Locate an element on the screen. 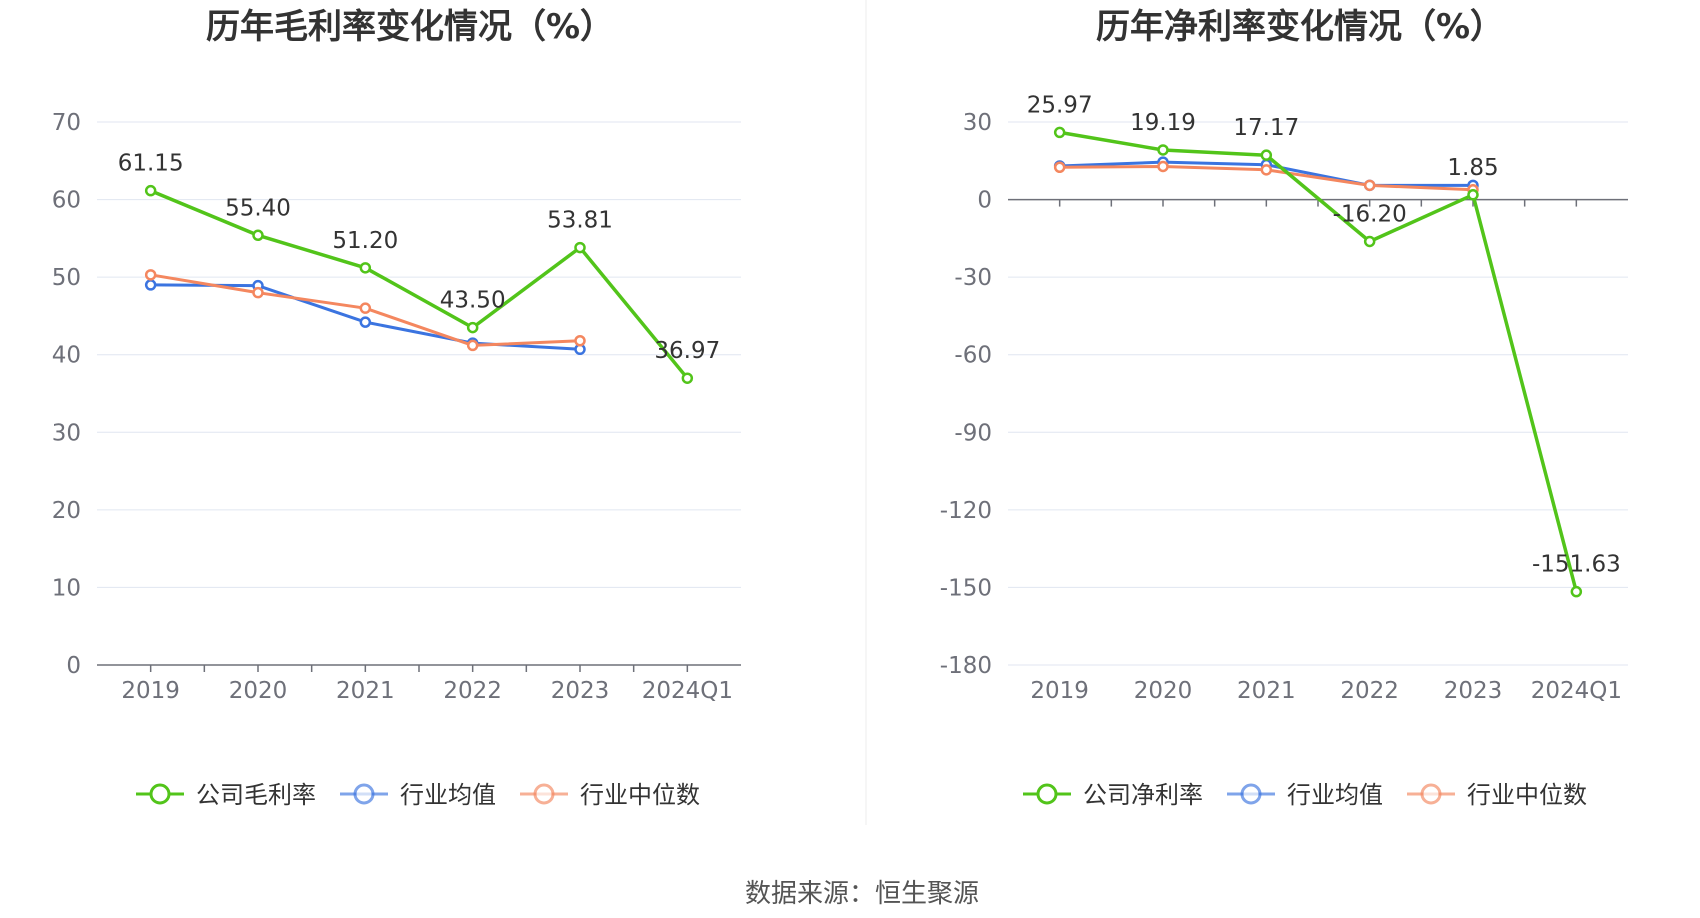 This screenshot has height=918, width=1700. series-line-company is located at coordinates (419, 284).